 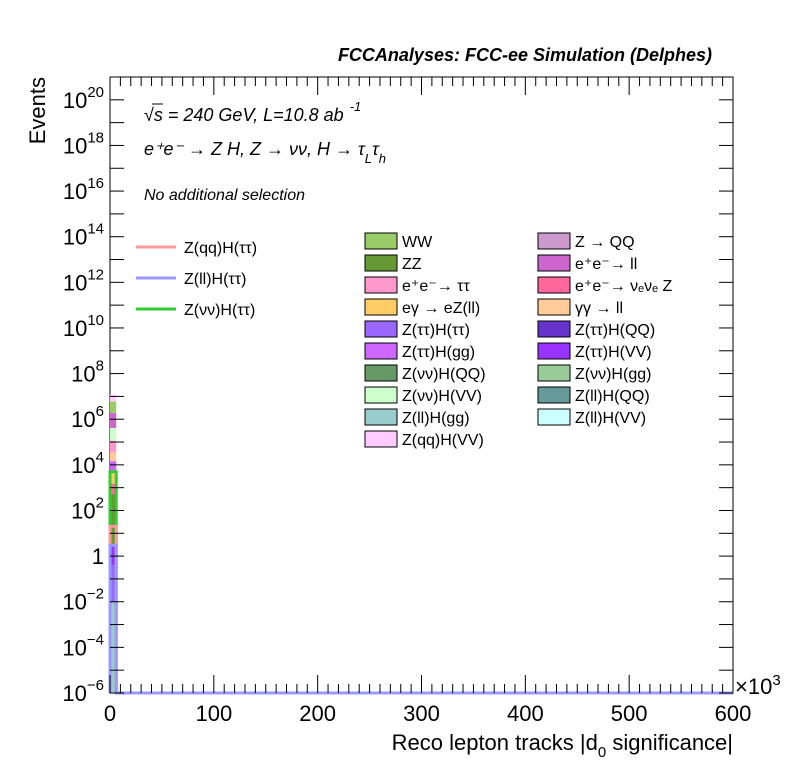 What do you see at coordinates (83, 645) in the screenshot?
I see `y-tick-label: 10⁻⁴` at bounding box center [83, 645].